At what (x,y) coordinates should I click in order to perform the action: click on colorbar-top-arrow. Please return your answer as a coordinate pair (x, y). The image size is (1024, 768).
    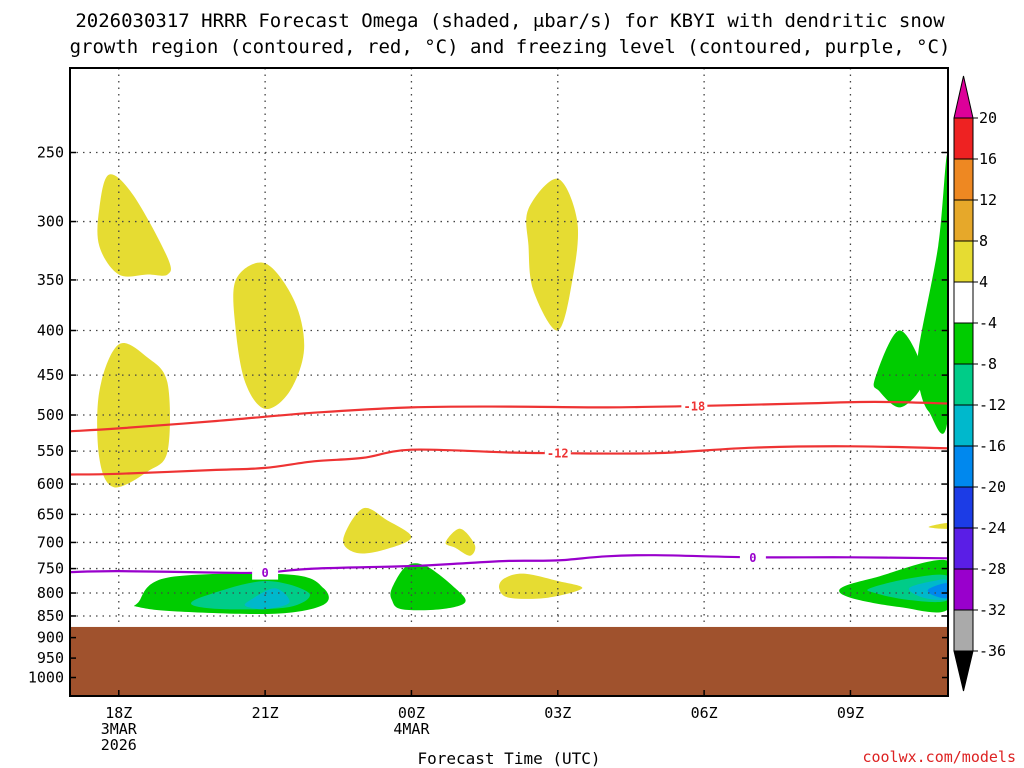
    Looking at the image, I should click on (963, 97).